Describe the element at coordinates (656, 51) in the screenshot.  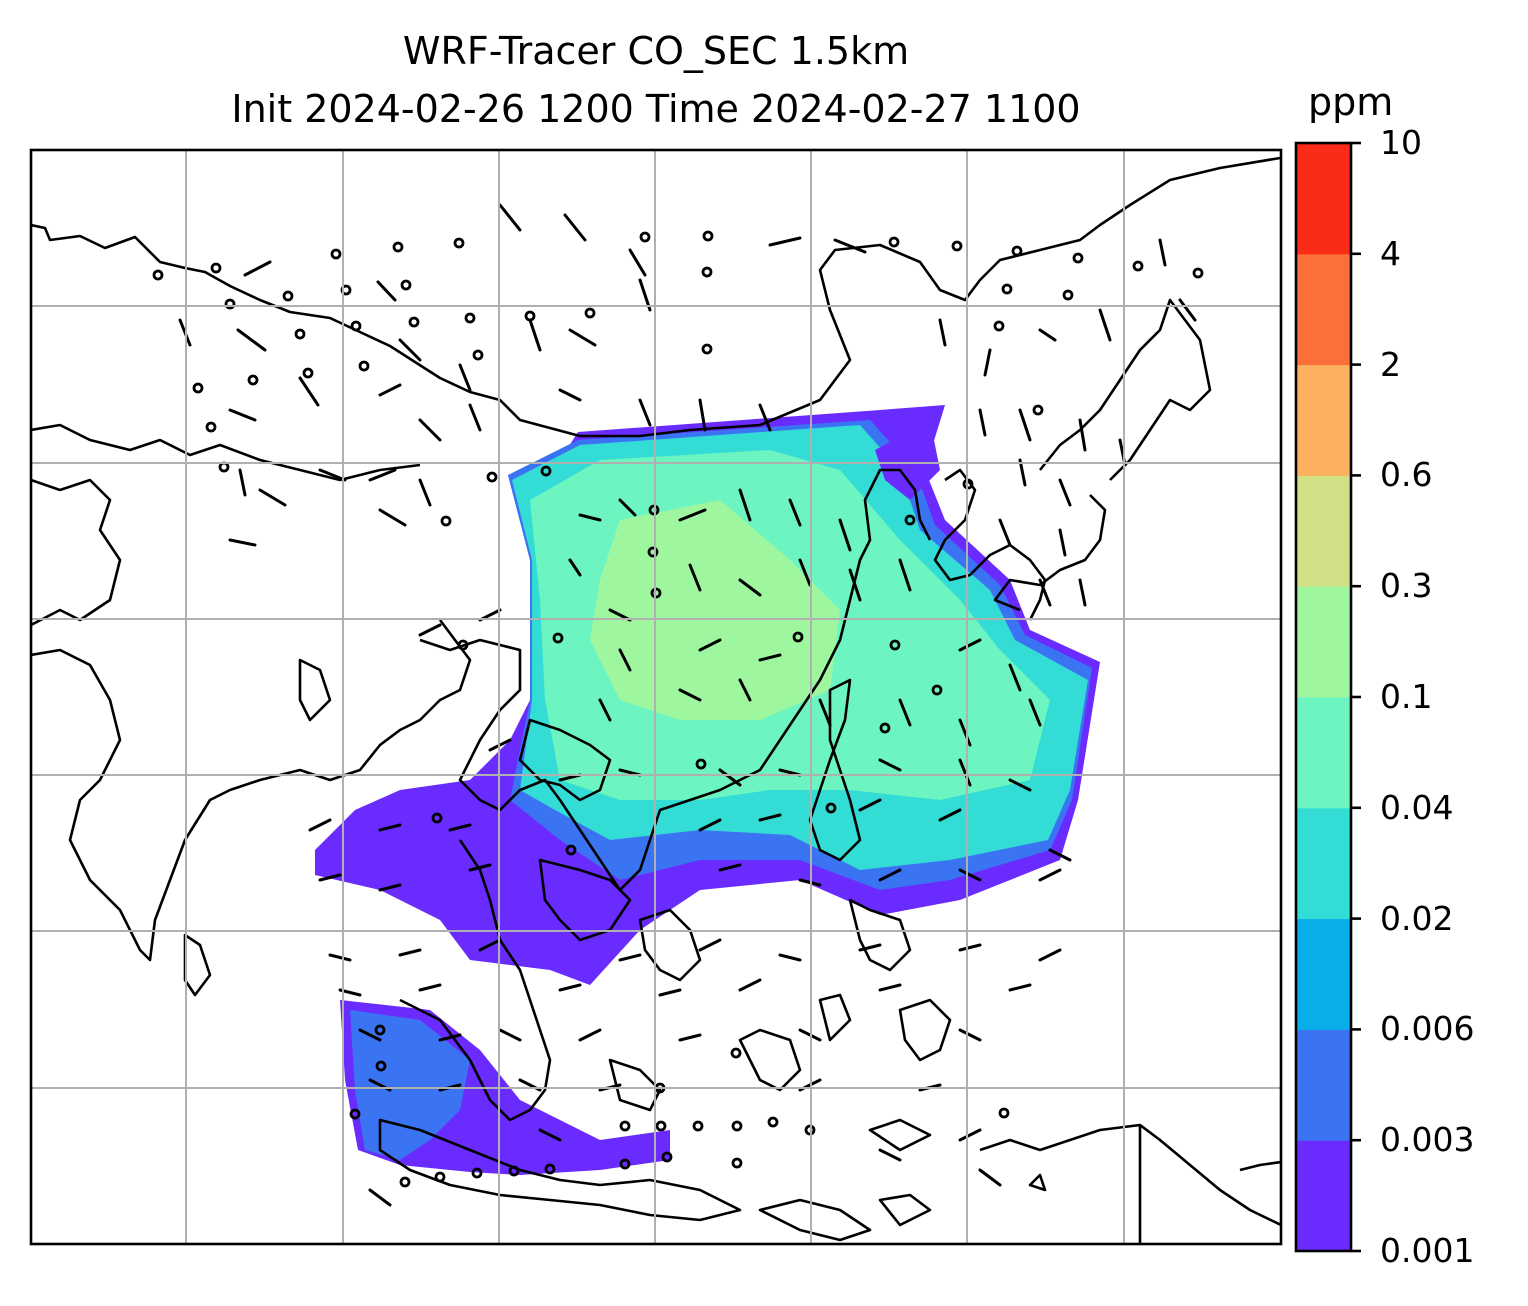
I see `title-line-1: WRF-Tracer CO_SEC 1.5km` at that location.